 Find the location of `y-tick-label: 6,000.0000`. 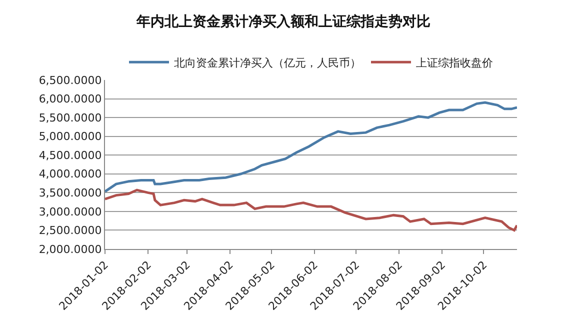

y-tick-label: 6,000.0000 is located at coordinates (70, 99).